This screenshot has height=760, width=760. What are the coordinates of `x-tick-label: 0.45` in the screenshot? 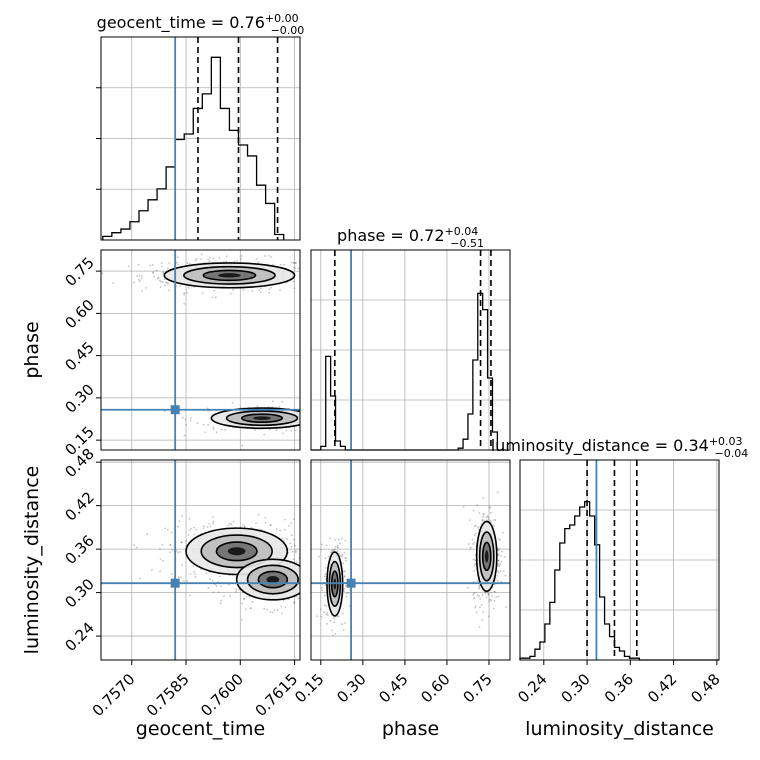 It's located at (393, 688).